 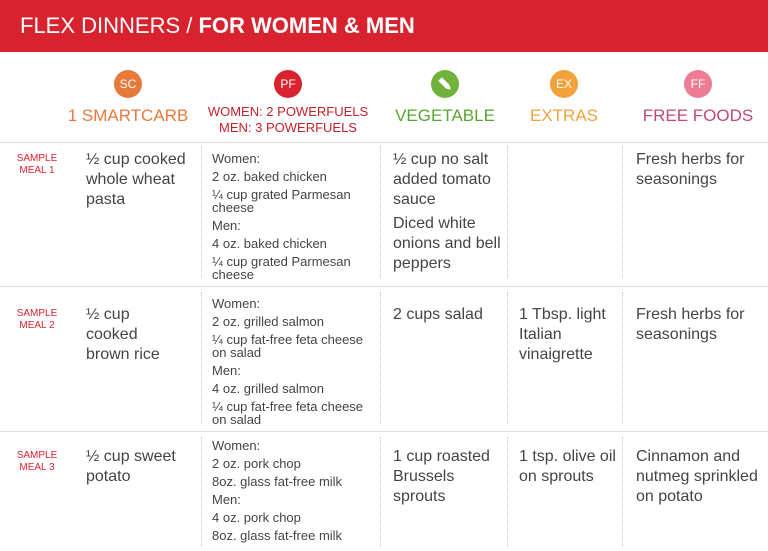 I want to click on women-item: 8oz. glass fat-free milk, so click(x=277, y=481).